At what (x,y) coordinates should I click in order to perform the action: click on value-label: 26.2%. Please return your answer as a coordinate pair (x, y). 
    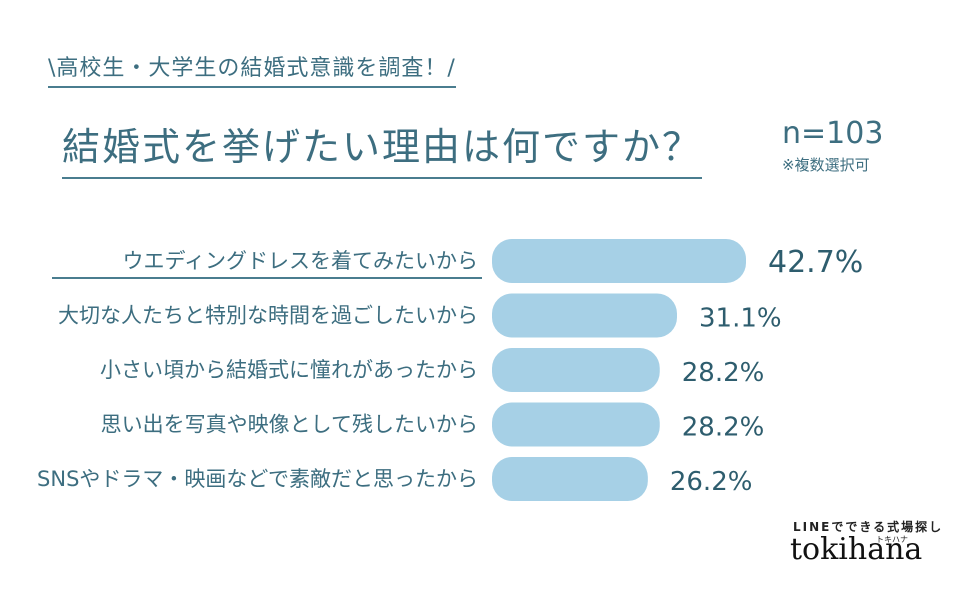
    Looking at the image, I should click on (711, 482).